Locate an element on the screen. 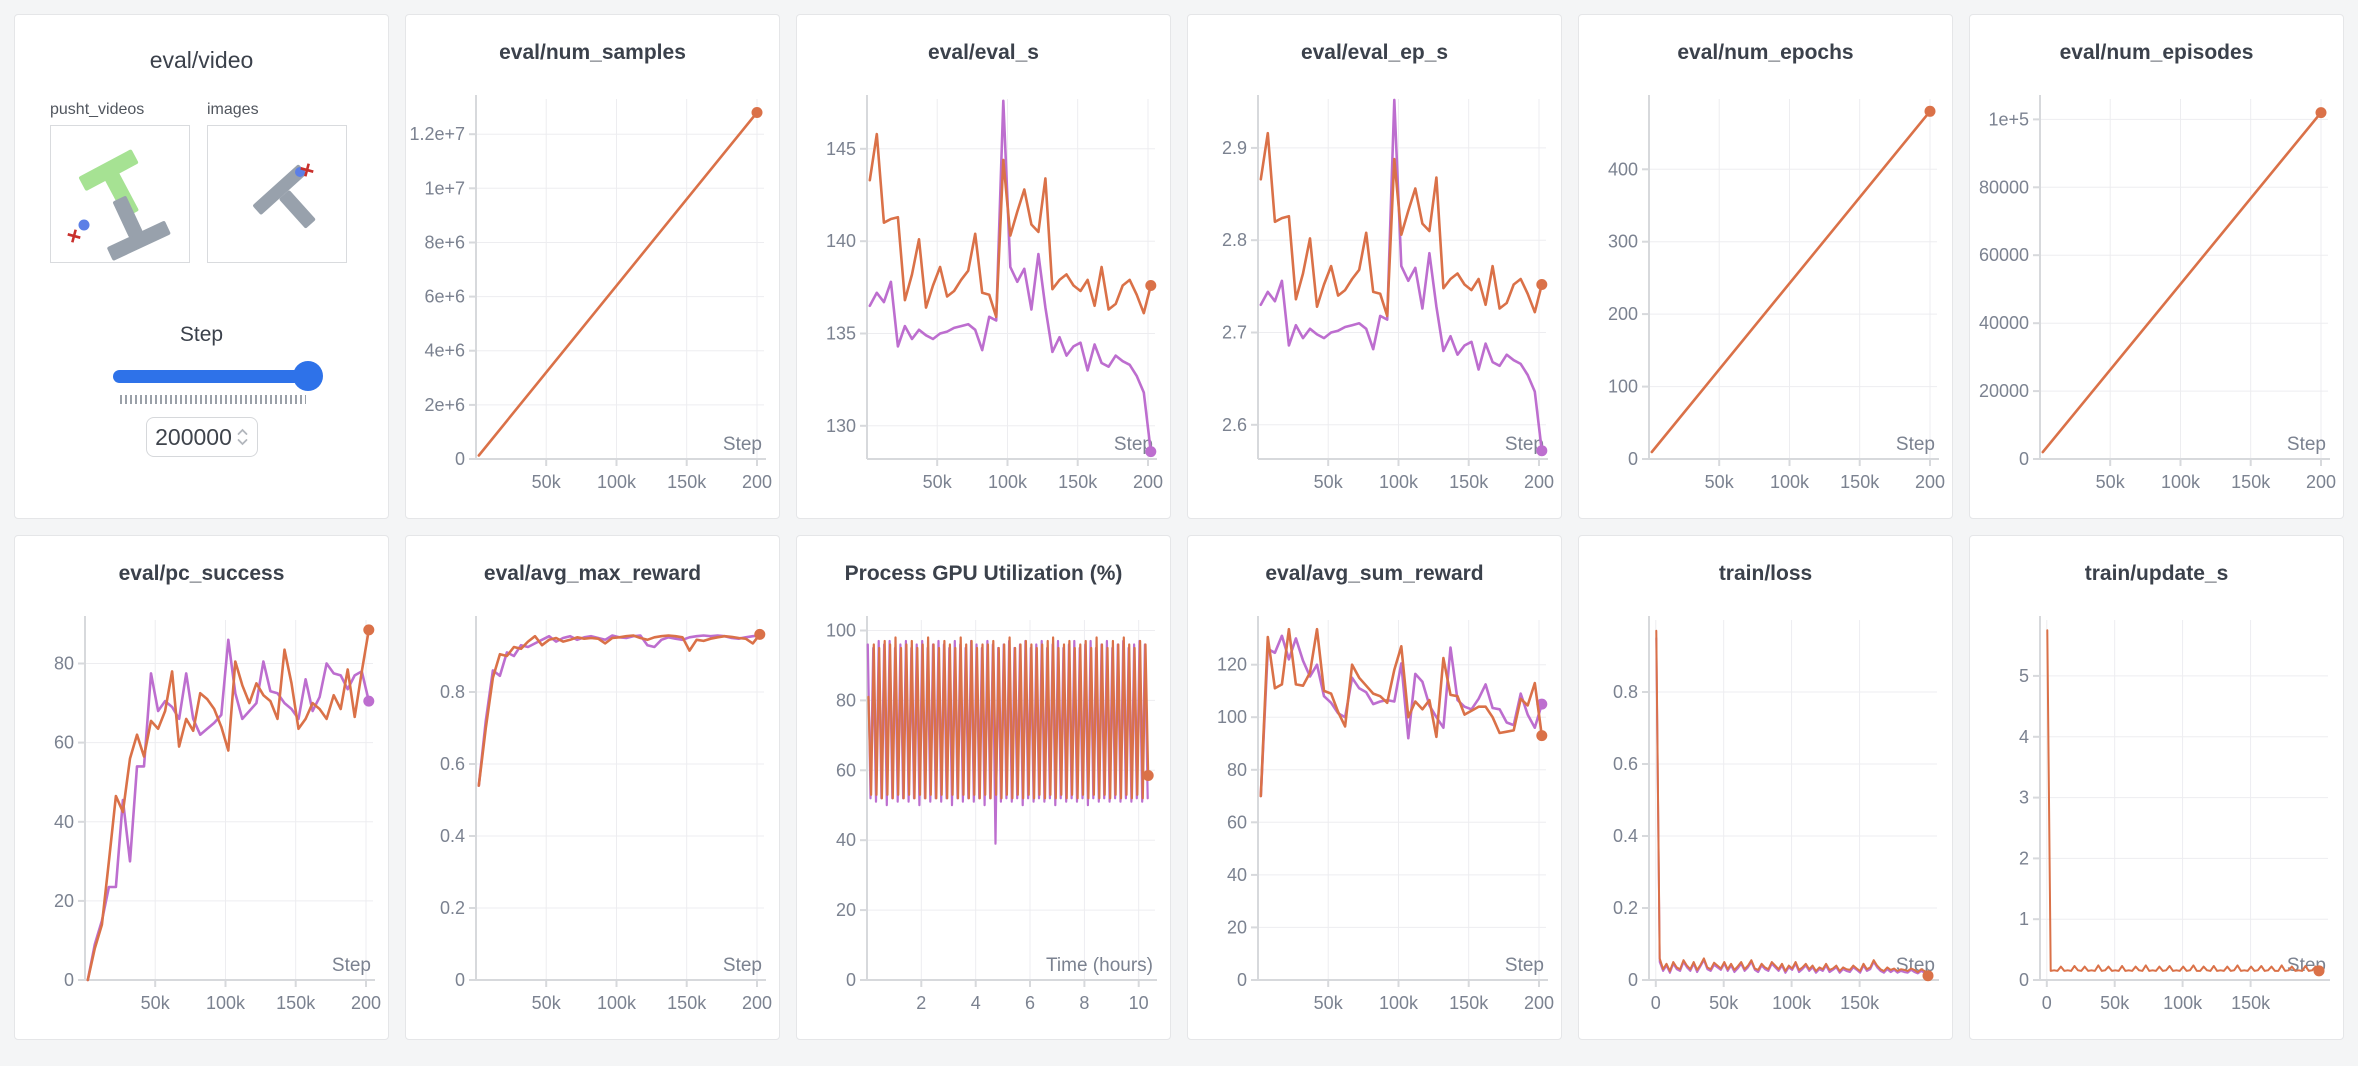 This screenshot has height=1066, width=2358. step-slider-ruler is located at coordinates (213, 399).